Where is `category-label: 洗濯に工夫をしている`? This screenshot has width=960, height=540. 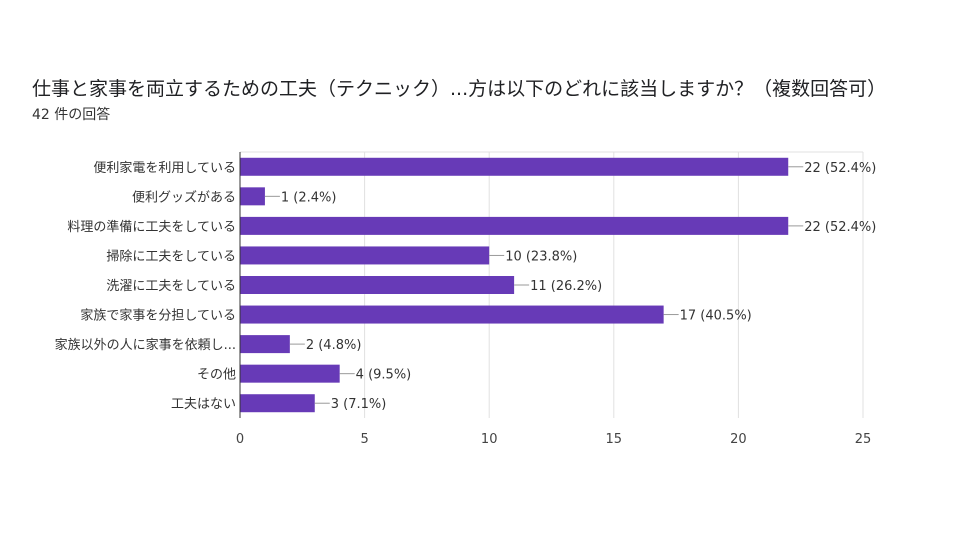 category-label: 洗濯に工夫をしている is located at coordinates (171, 286).